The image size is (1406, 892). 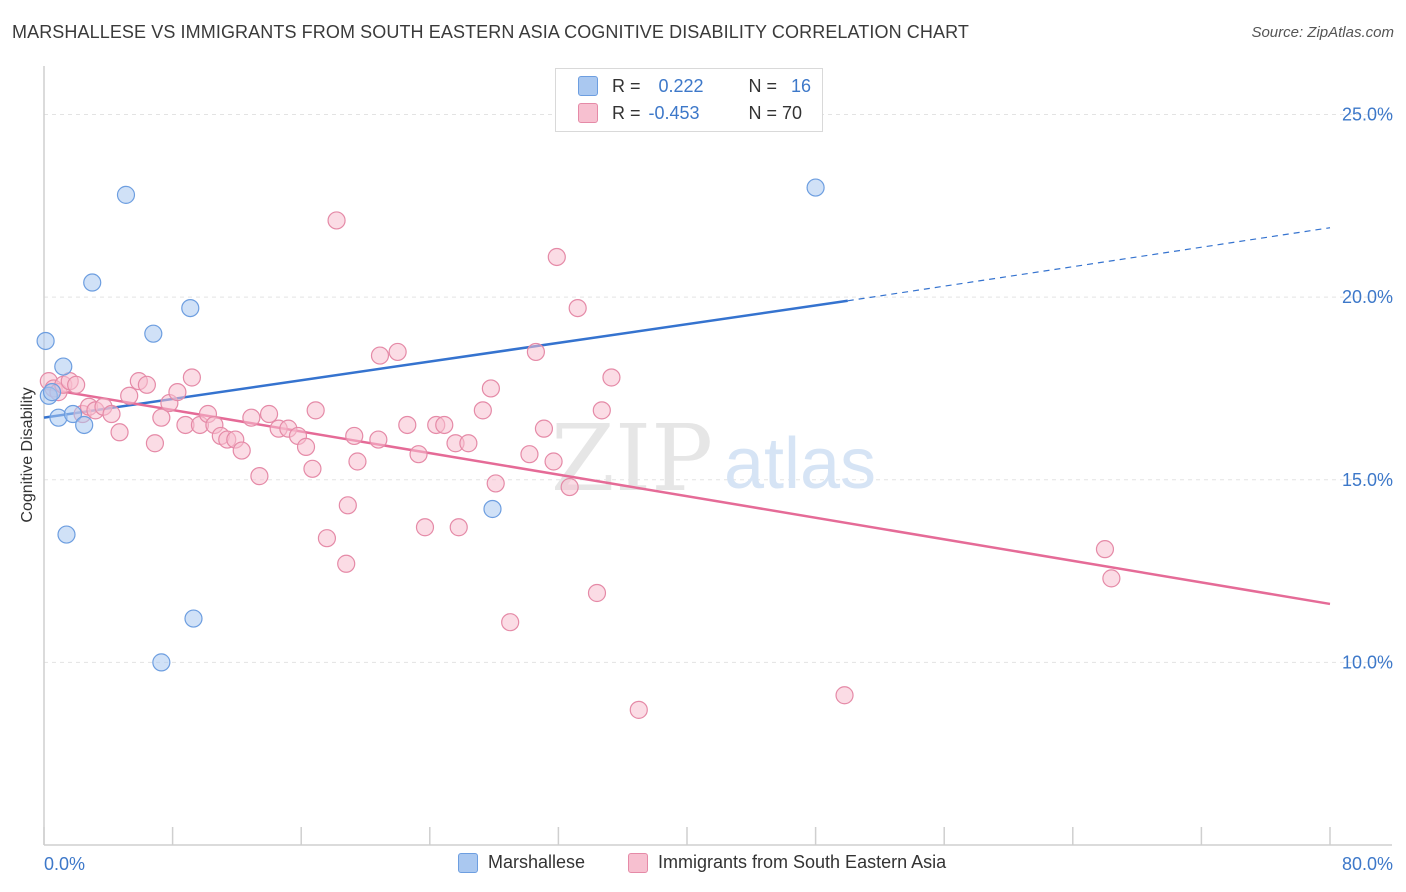 I want to click on y-tick-label: 15.0%, so click(x=1367, y=480).